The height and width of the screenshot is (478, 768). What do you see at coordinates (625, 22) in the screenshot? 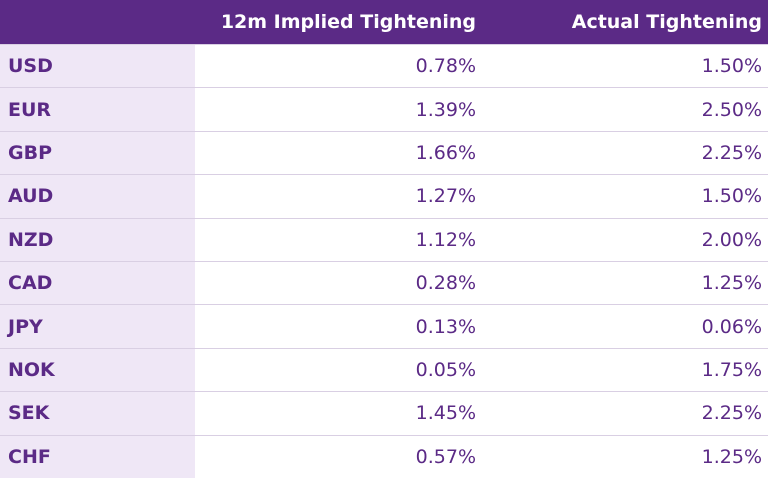
I see `column-header: Actual Tightening` at bounding box center [625, 22].